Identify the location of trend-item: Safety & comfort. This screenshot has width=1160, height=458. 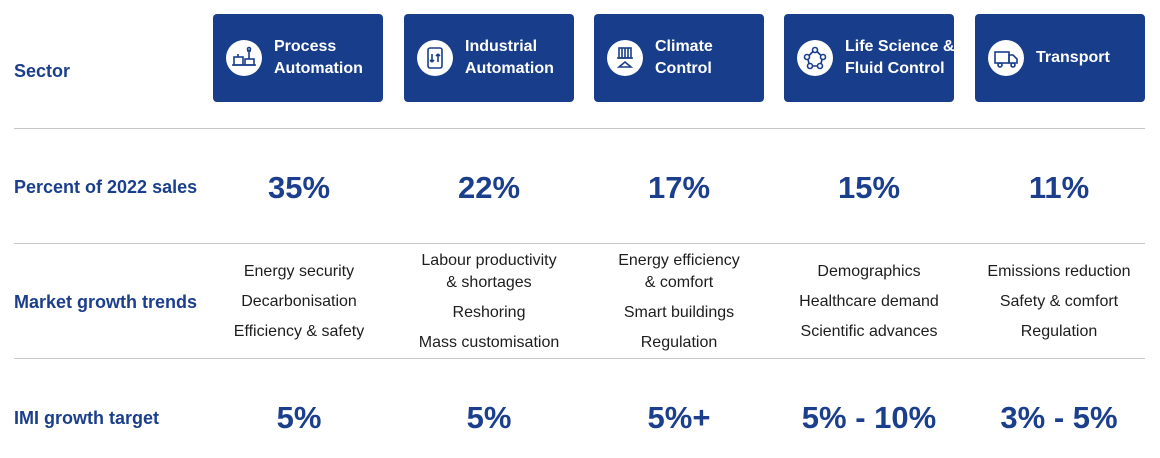
(1059, 301).